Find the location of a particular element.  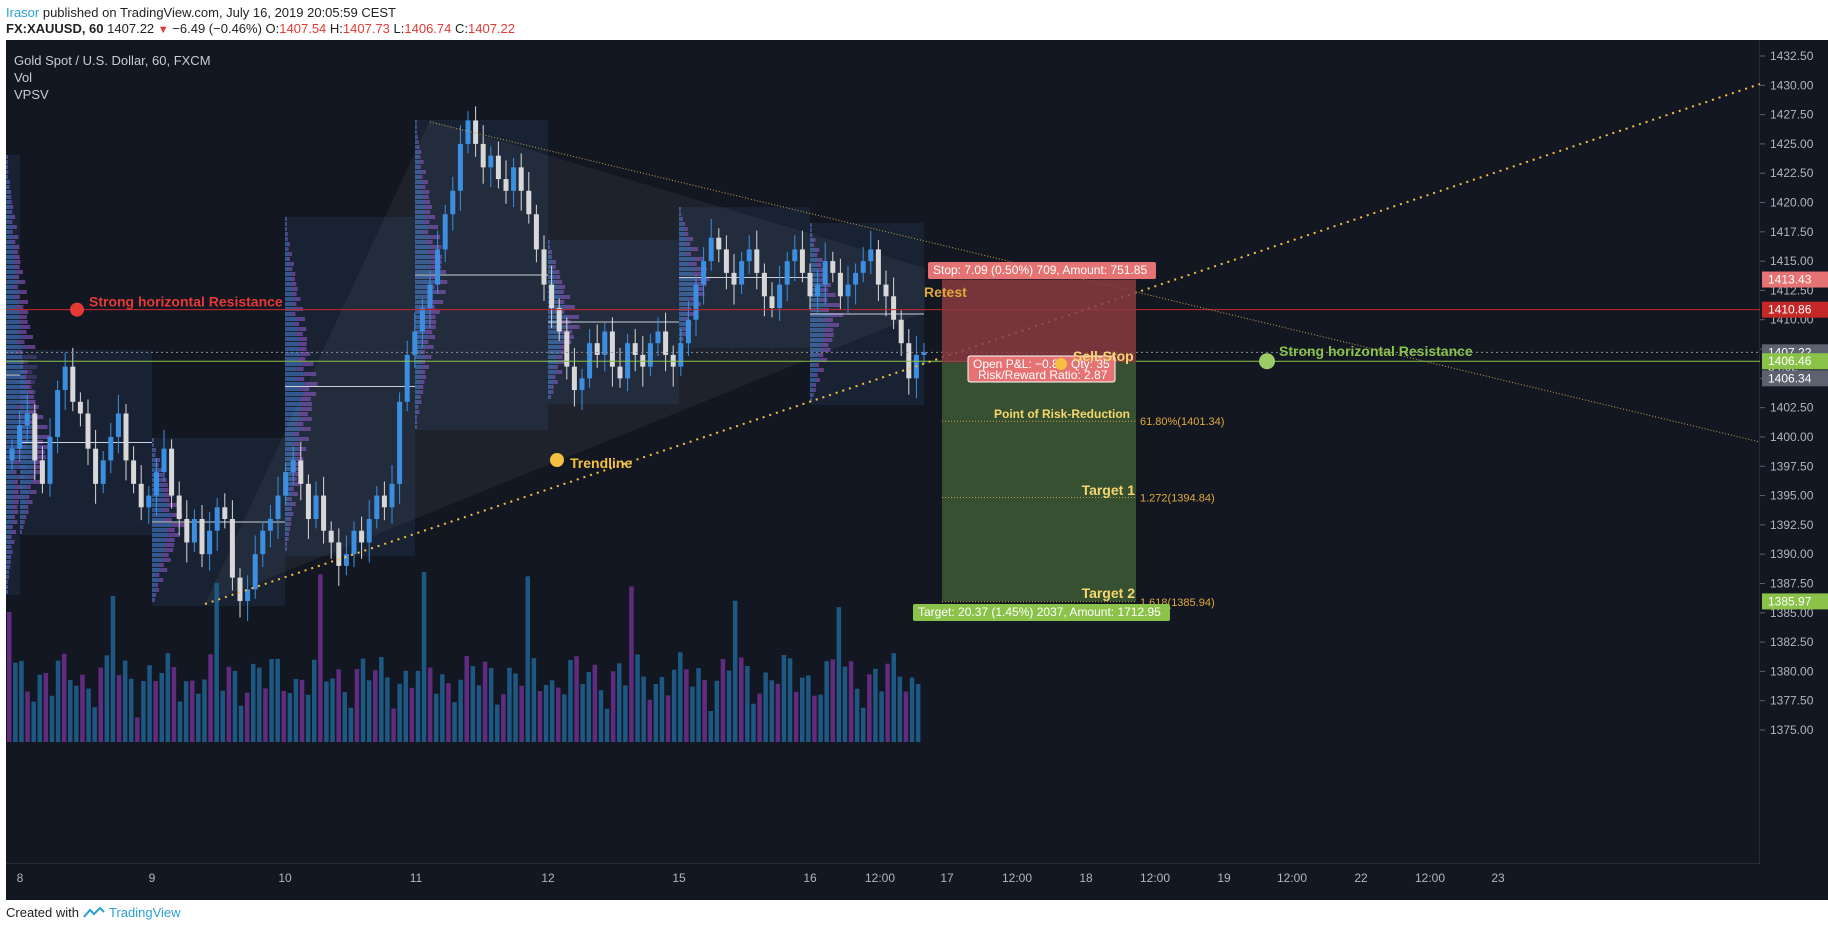

price-badge-label: 1410.86 is located at coordinates (1790, 310).